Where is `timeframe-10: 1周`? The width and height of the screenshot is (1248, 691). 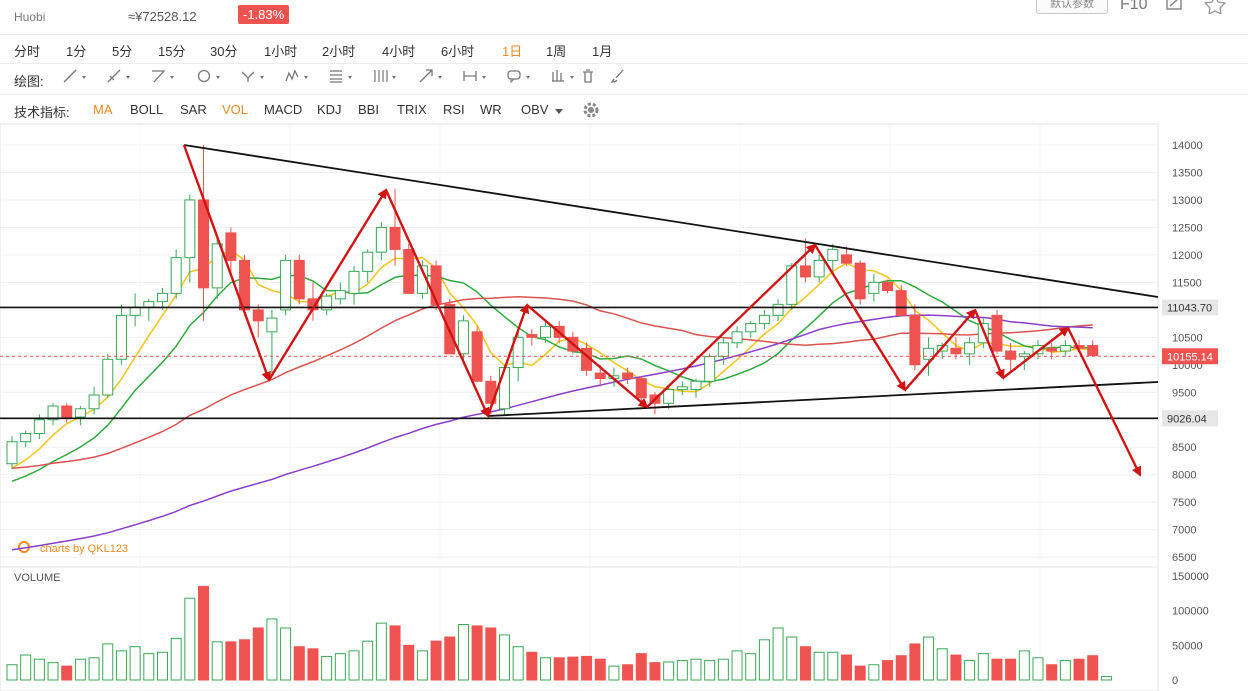 timeframe-10: 1周 is located at coordinates (556, 51).